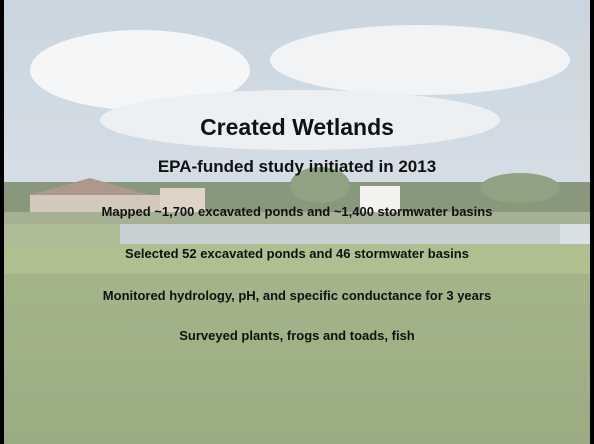 The width and height of the screenshot is (594, 444). What do you see at coordinates (297, 127) in the screenshot?
I see `slide-title: Created Wetlands` at bounding box center [297, 127].